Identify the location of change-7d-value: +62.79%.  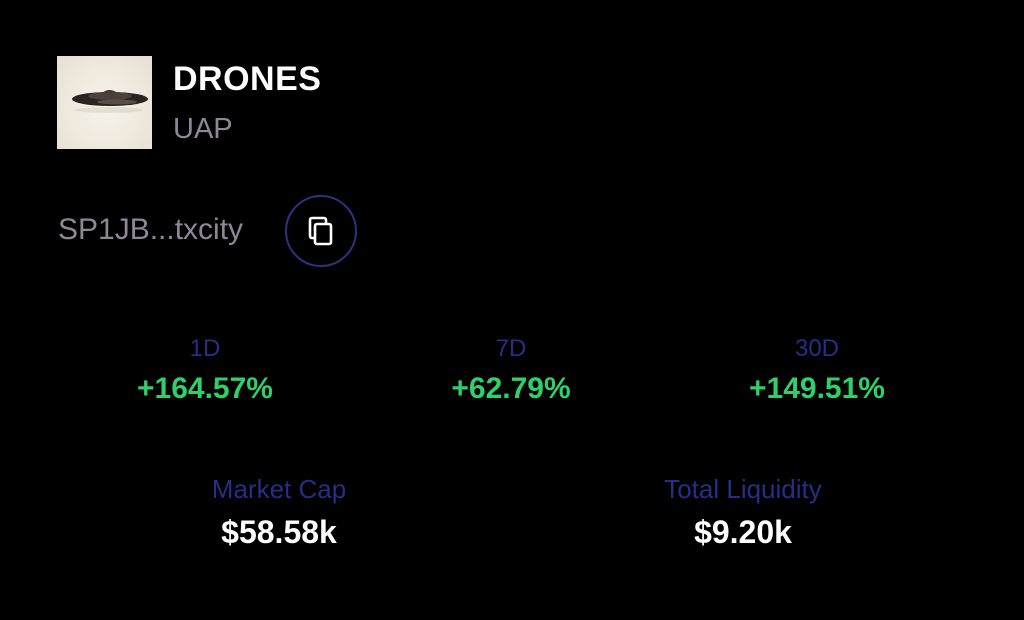
(511, 388).